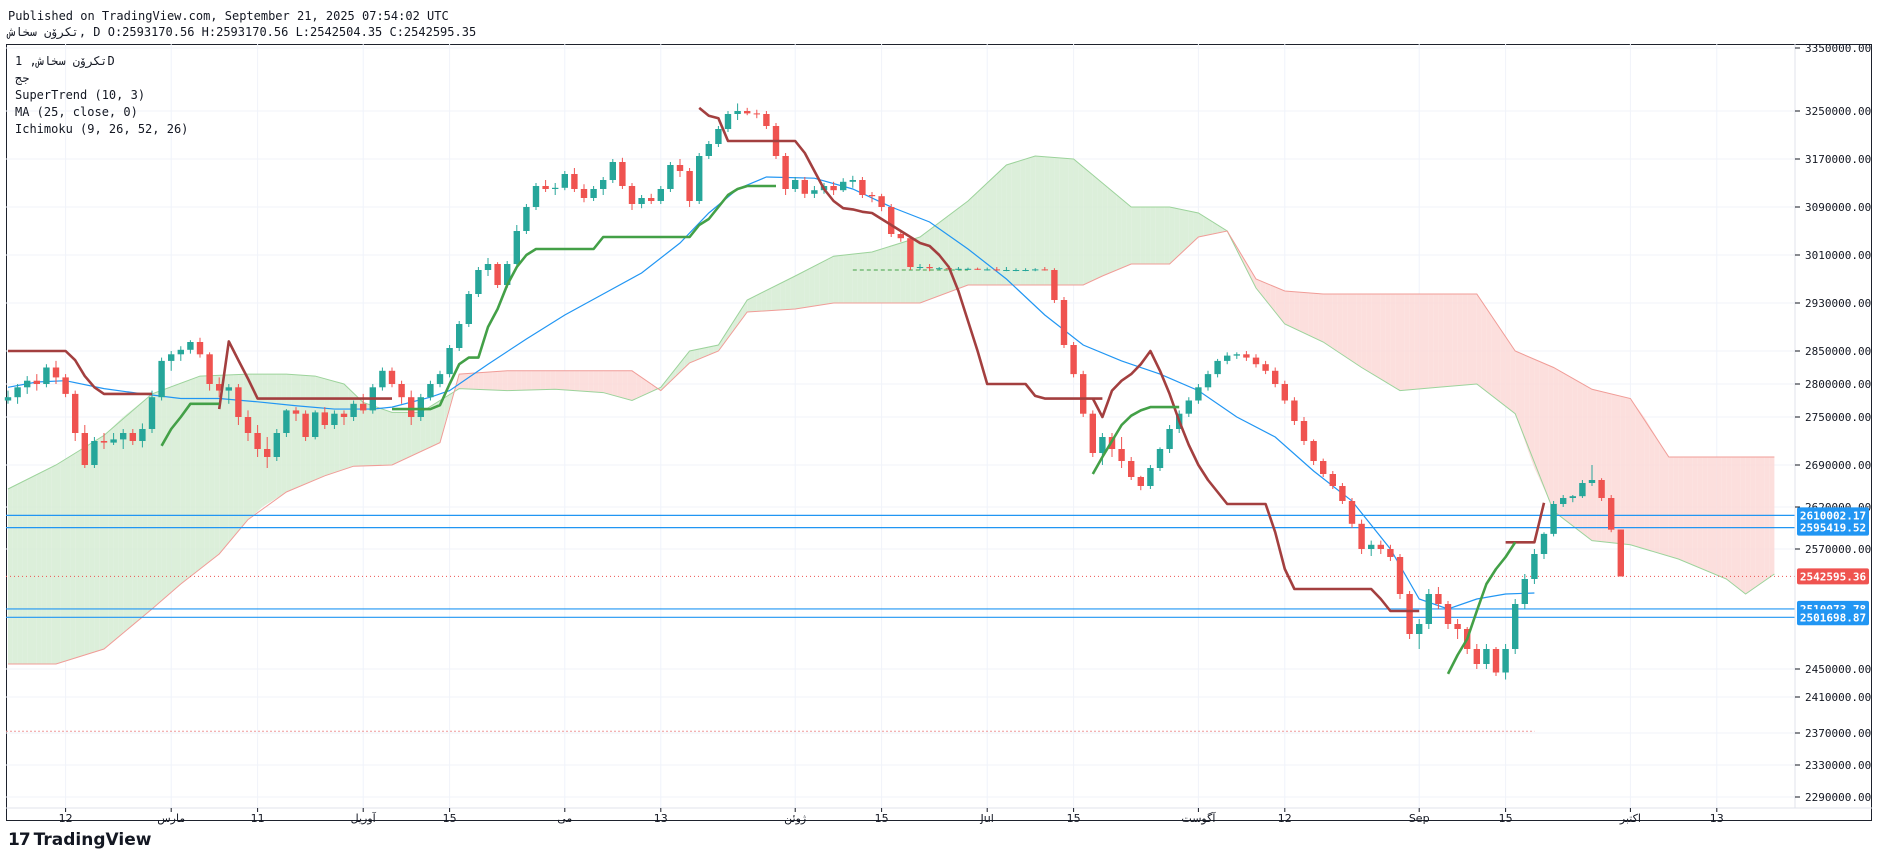 The image size is (1878, 858). Describe the element at coordinates (1838, 384) in the screenshot. I see `price-tick-label: 2800000.00` at that location.